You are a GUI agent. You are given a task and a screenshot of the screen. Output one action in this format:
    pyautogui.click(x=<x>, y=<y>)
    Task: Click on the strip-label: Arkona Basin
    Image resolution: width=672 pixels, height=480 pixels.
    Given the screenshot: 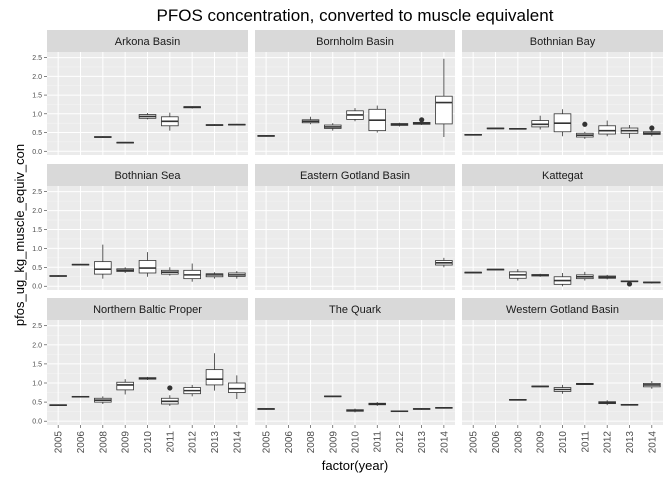 What is the action you would take?
    pyautogui.click(x=147, y=42)
    